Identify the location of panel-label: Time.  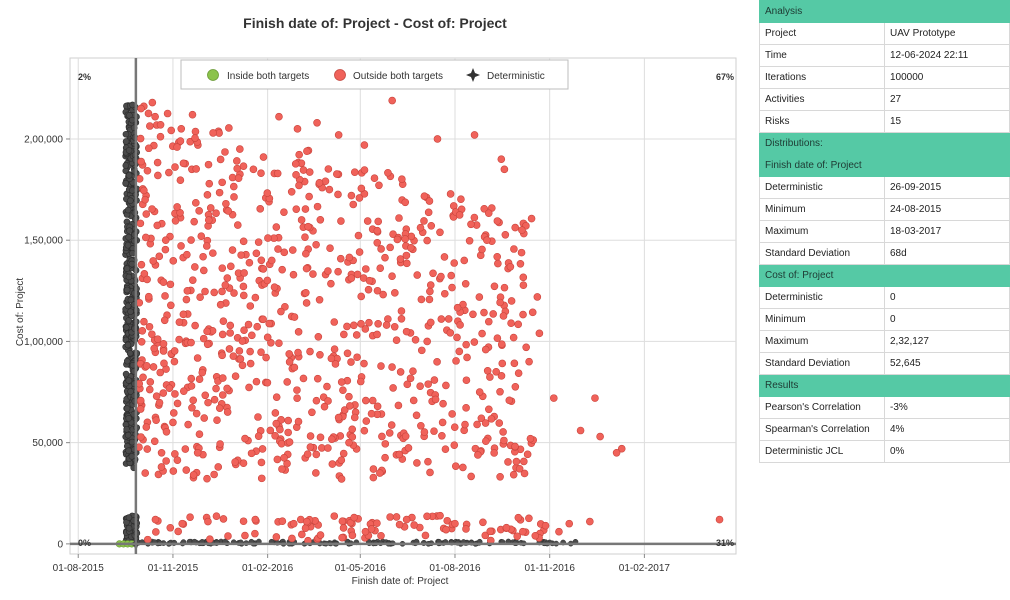
(822, 55).